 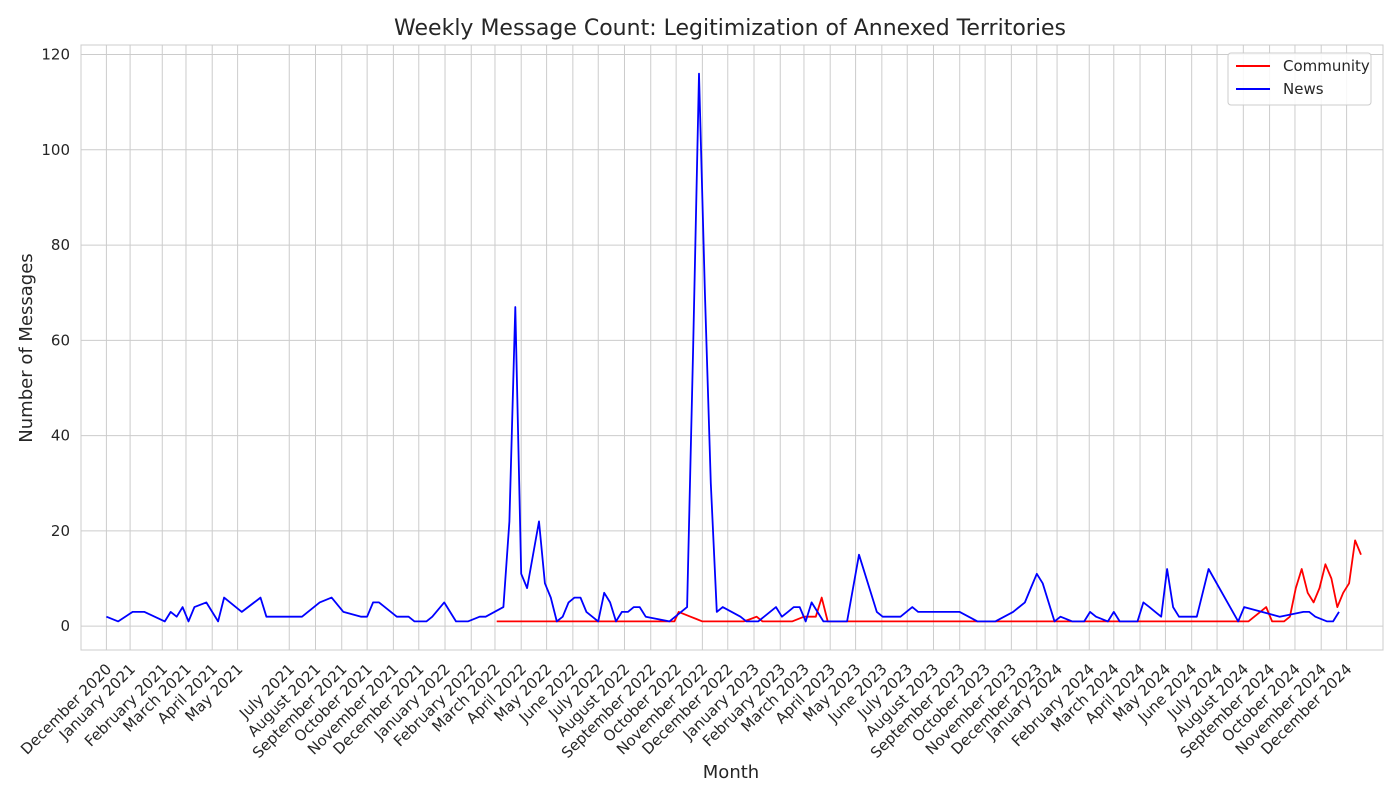 What do you see at coordinates (60, 531) in the screenshot?
I see `y-tick-label: 20` at bounding box center [60, 531].